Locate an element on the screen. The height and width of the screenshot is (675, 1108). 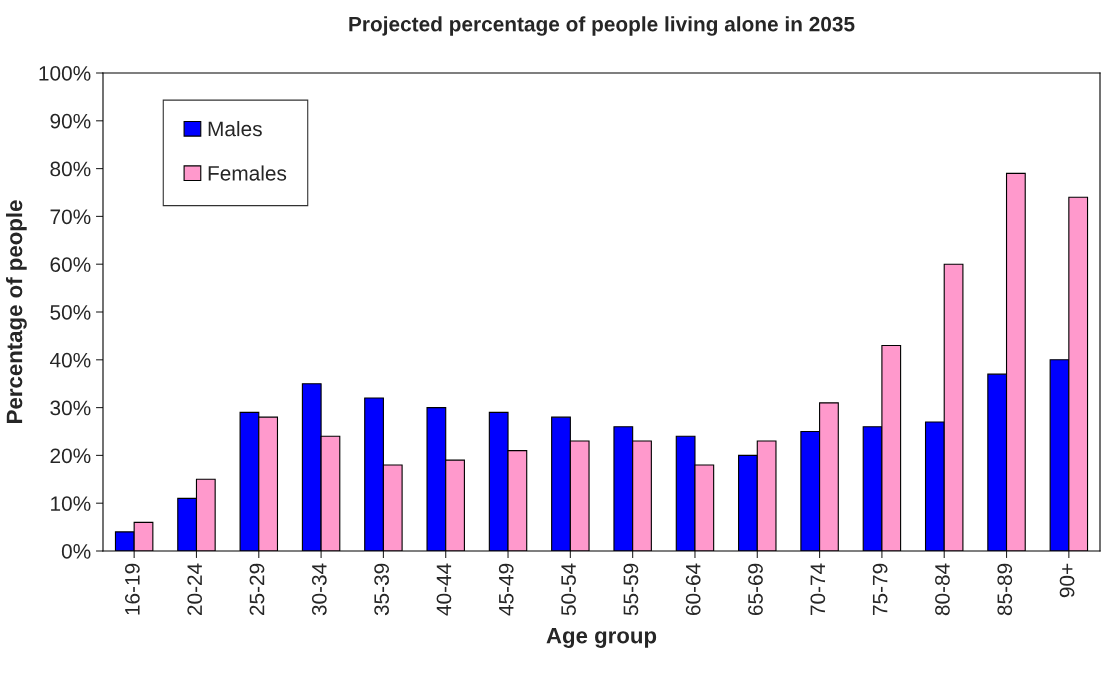
x-tick-label: 35-39 is located at coordinates (381, 589).